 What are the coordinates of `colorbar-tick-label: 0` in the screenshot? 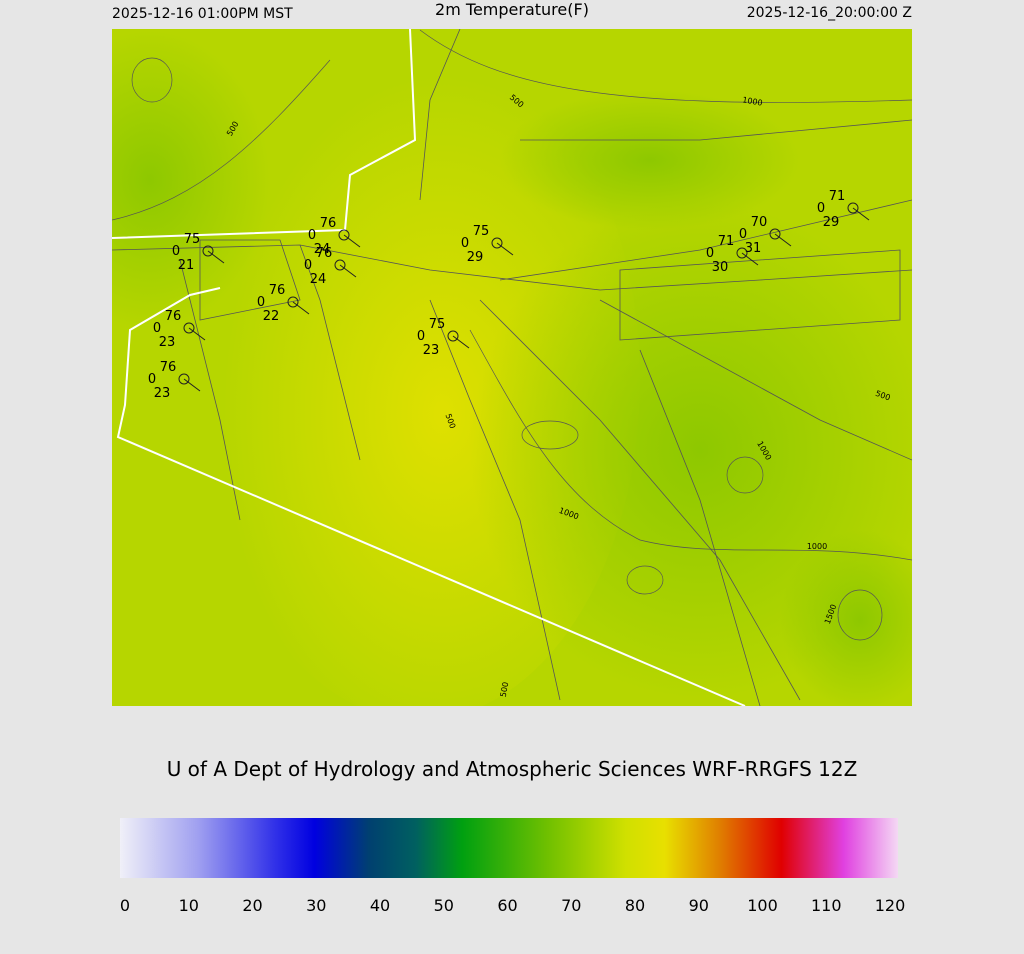 It's located at (125, 905).